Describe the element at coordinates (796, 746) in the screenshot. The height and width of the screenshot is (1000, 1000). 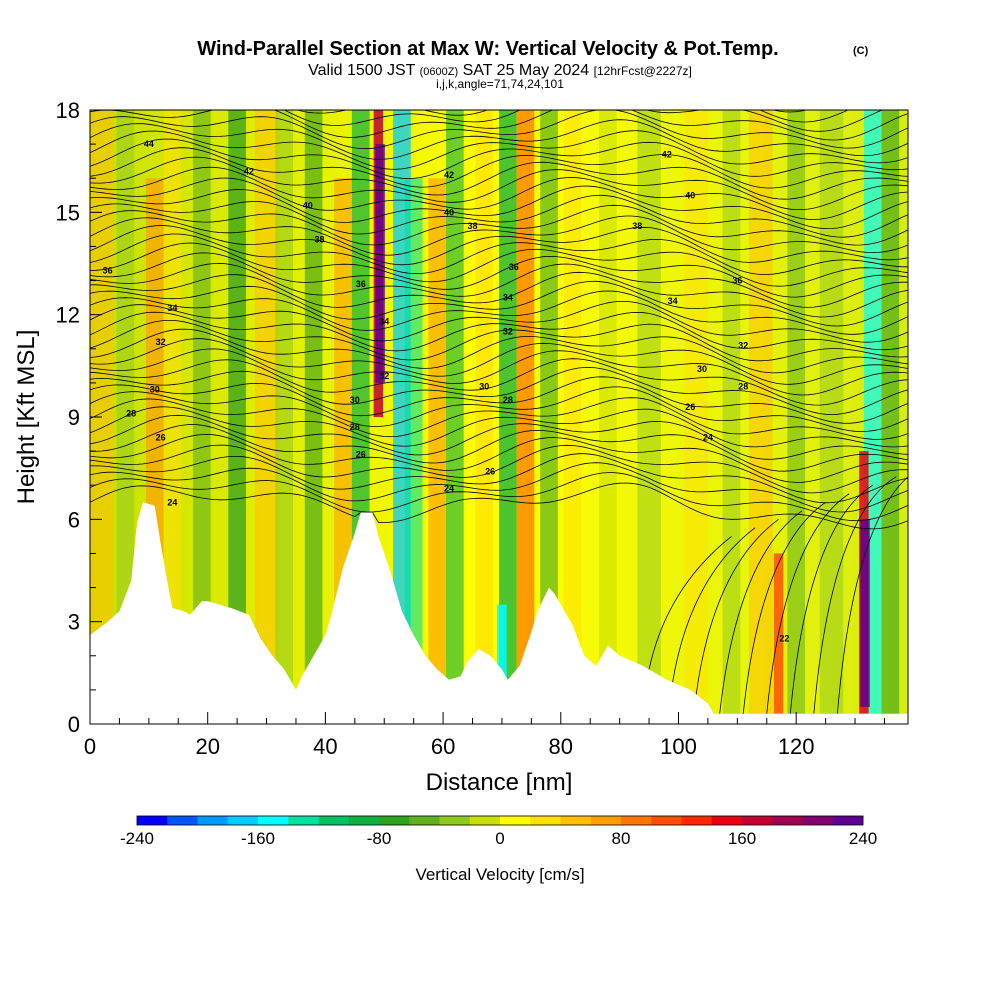
I see `x-tick-label: 120` at that location.